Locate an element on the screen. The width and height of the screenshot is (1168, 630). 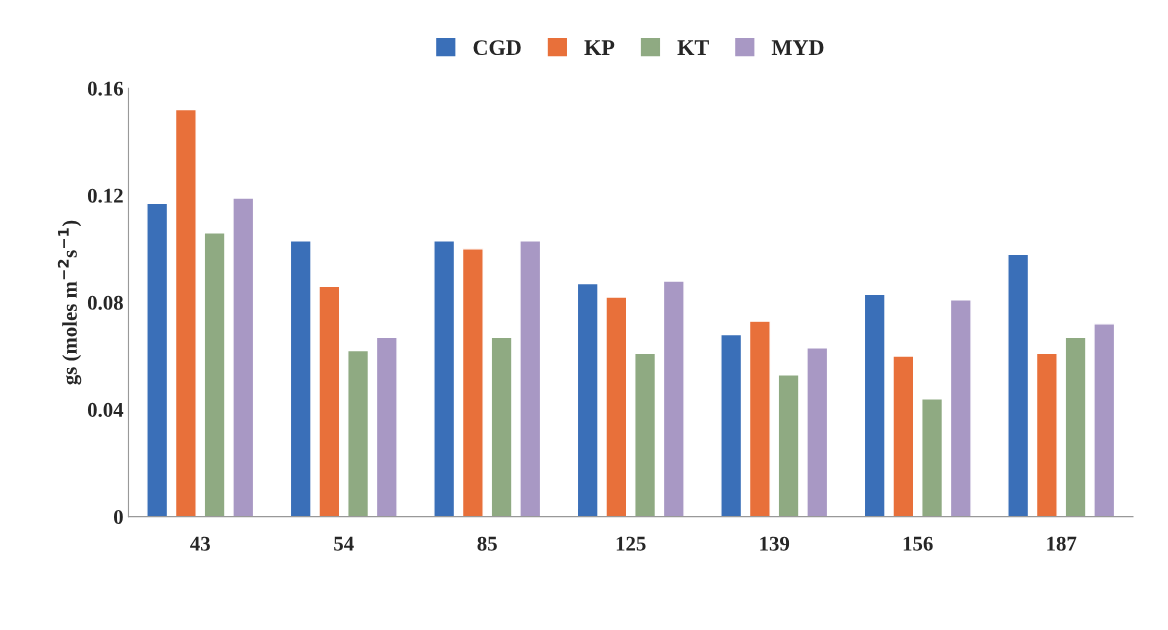
y-tick-label: 0.08 is located at coordinates (105, 302).